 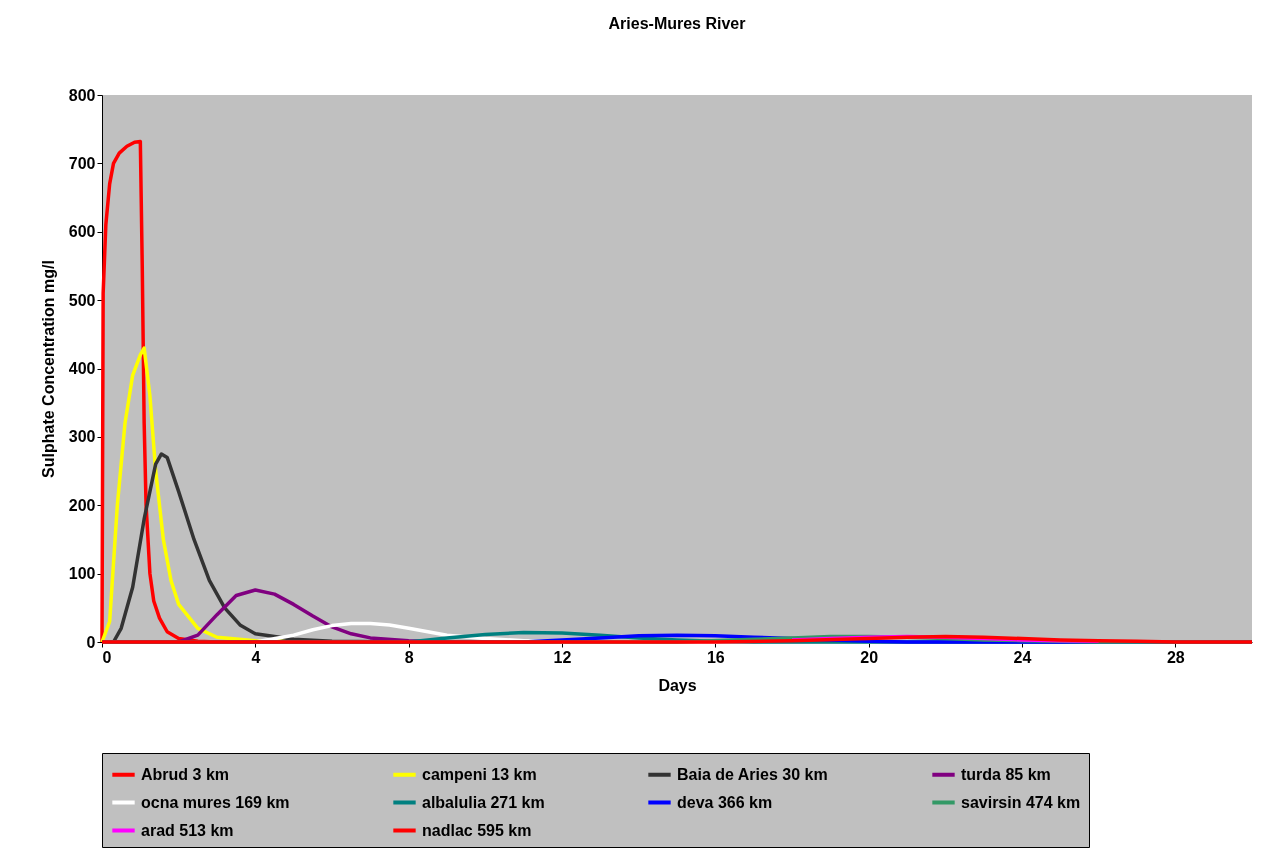 I want to click on legend-label: albalulia 271 km, so click(x=483, y=802).